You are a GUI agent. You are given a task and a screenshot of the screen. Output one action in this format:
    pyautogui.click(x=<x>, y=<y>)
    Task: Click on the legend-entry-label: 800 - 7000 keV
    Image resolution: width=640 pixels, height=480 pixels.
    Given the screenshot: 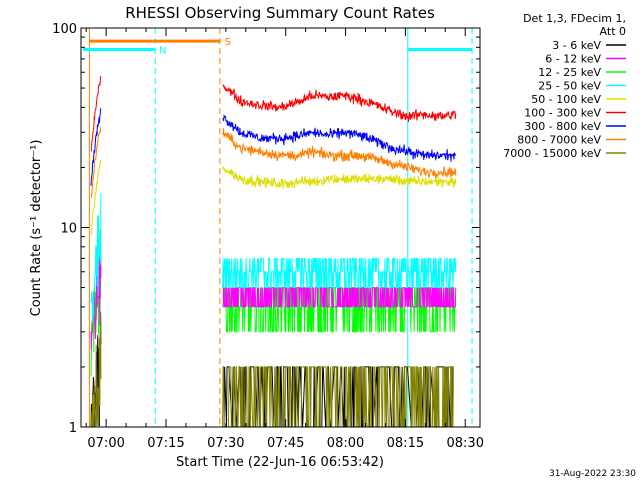 What is the action you would take?
    pyautogui.click(x=559, y=140)
    